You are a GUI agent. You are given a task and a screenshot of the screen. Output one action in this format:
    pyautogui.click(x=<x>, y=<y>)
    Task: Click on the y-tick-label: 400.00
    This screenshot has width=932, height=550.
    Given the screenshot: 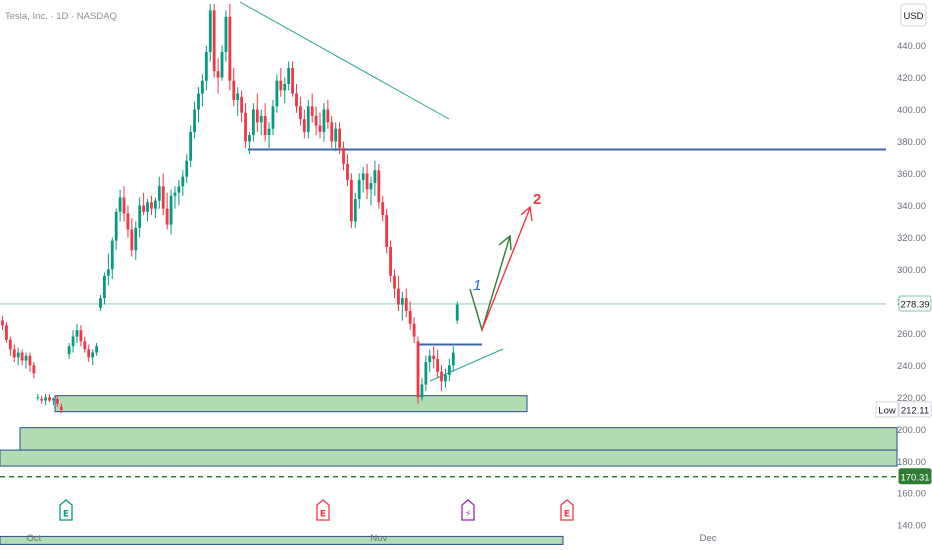 What is the action you would take?
    pyautogui.click(x=911, y=110)
    